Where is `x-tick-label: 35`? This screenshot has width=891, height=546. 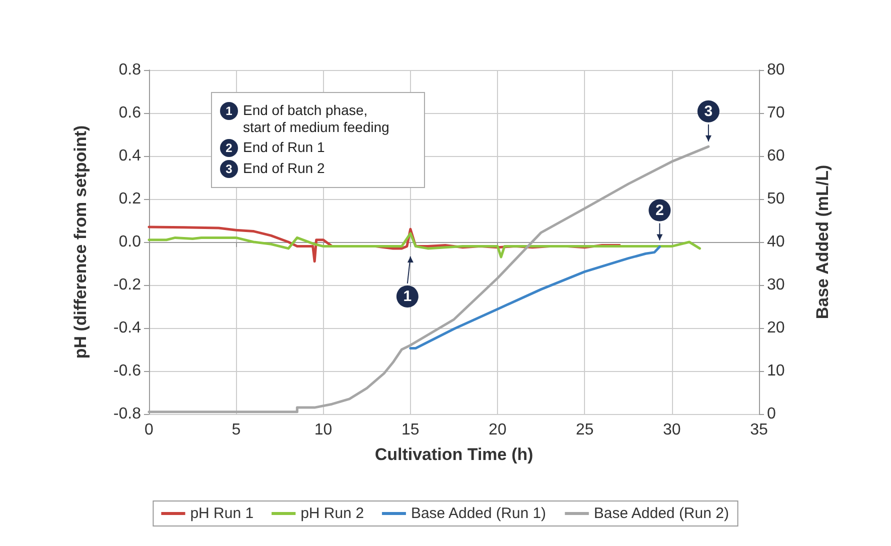
x-tick-label: 35 is located at coordinates (759, 430).